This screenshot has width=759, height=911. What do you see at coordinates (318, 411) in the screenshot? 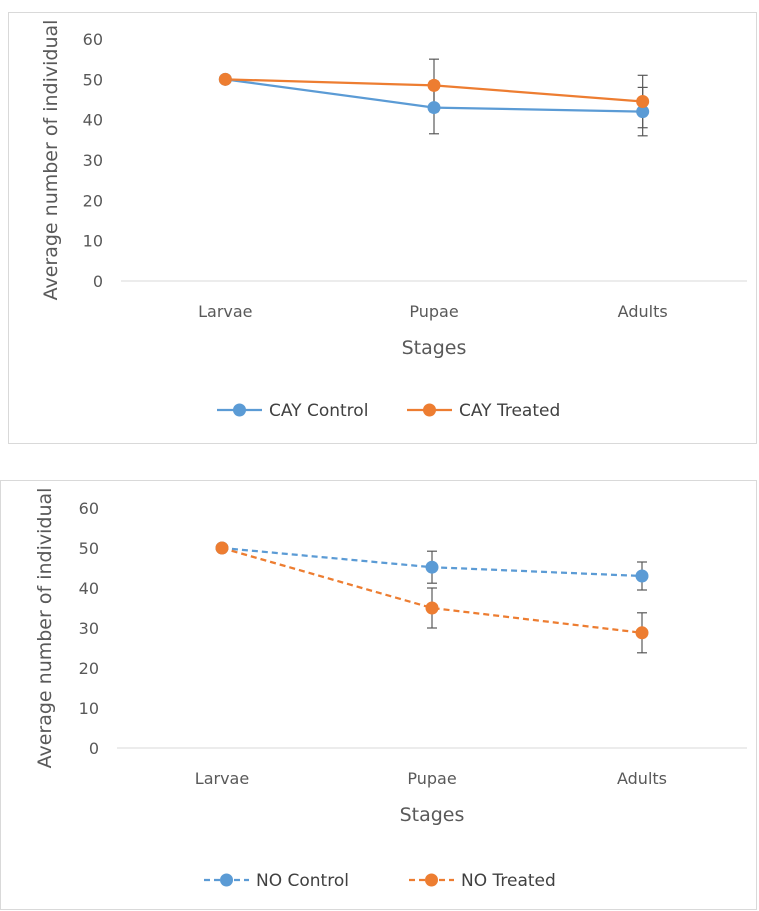
I see `legend-label: CAY Control` at bounding box center [318, 411].